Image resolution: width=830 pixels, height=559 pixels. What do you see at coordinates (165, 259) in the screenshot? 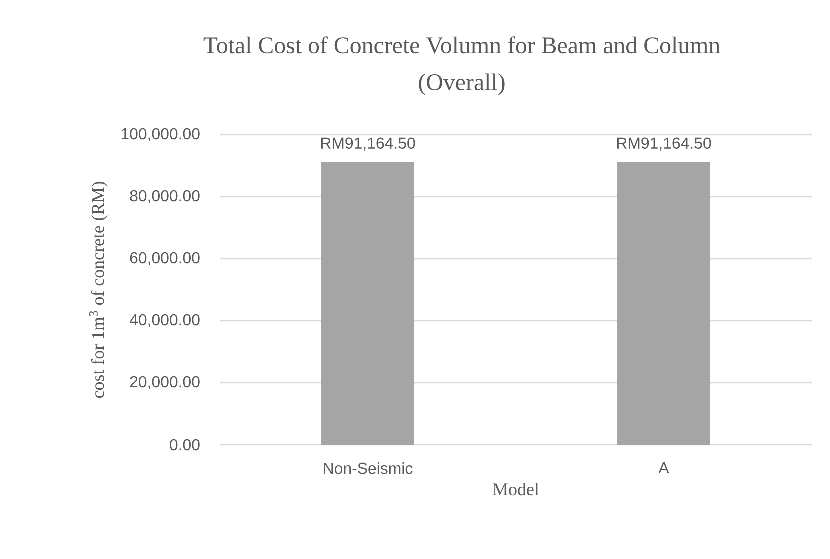
I see `y-tick-label: 60,000.00` at bounding box center [165, 259].